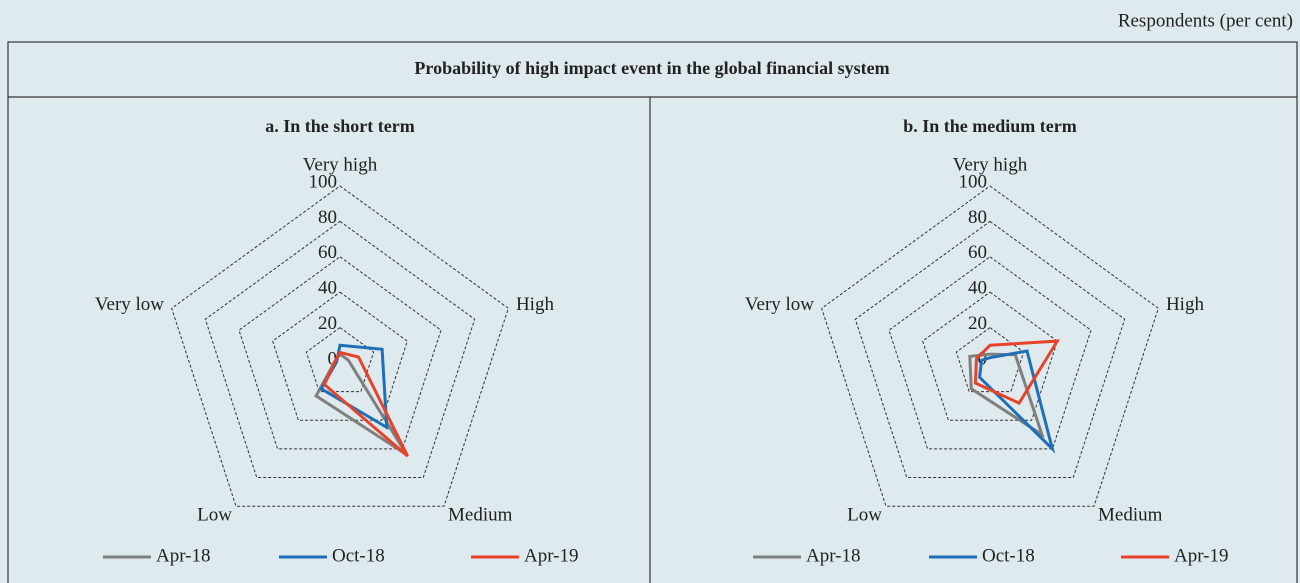  Describe the element at coordinates (1205, 20) in the screenshot. I see `unit-note: Respondents (per cent)` at that location.